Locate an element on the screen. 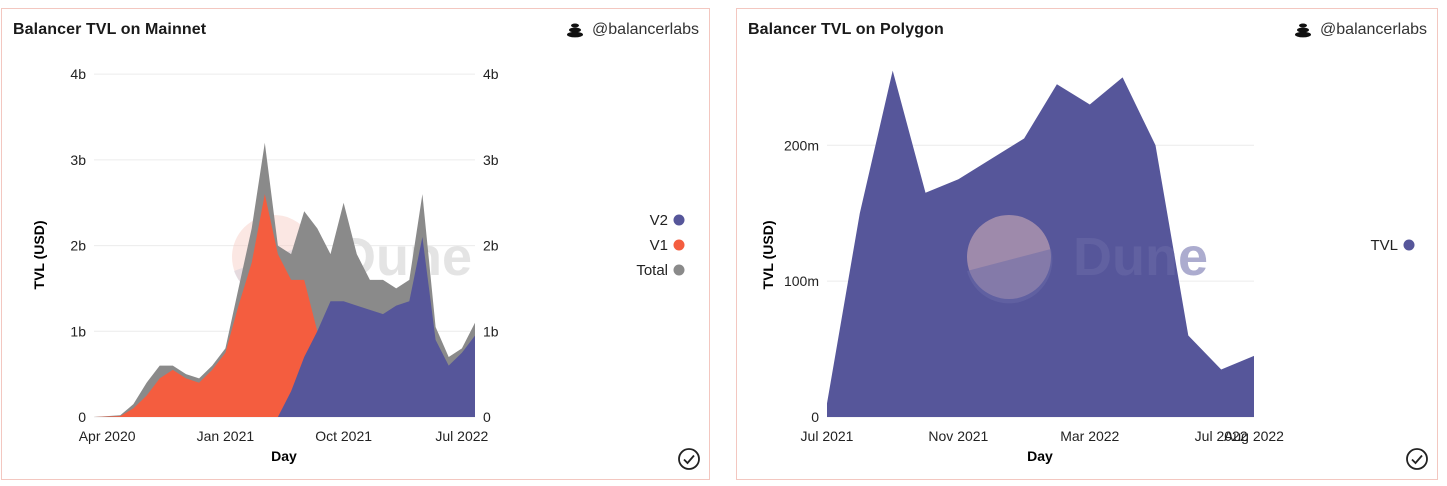  y-tick-label-right: 4b is located at coordinates (491, 74).